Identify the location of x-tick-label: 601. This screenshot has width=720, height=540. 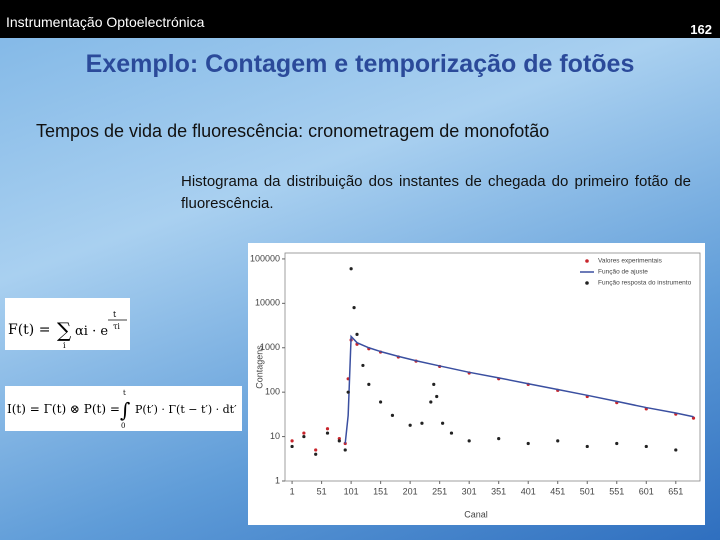
(646, 491).